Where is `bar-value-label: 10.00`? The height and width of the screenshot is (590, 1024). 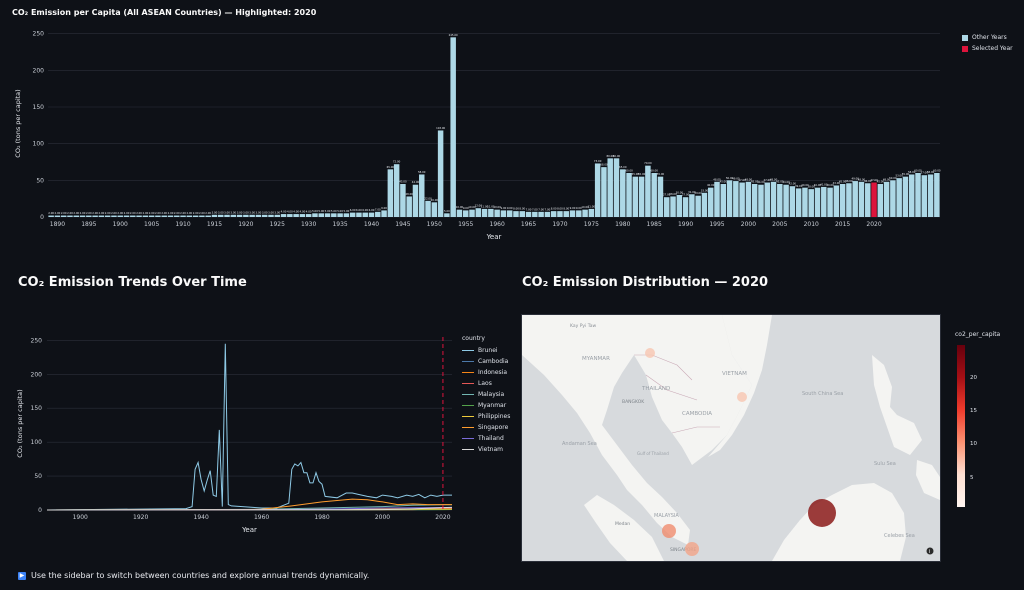
bar-value-label: 10.00 is located at coordinates (585, 207).